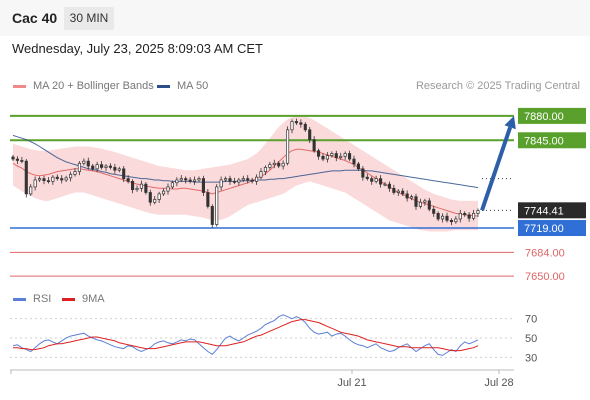  Describe the element at coordinates (93, 299) in the screenshot. I see `ma9-label: 9MA` at that location.